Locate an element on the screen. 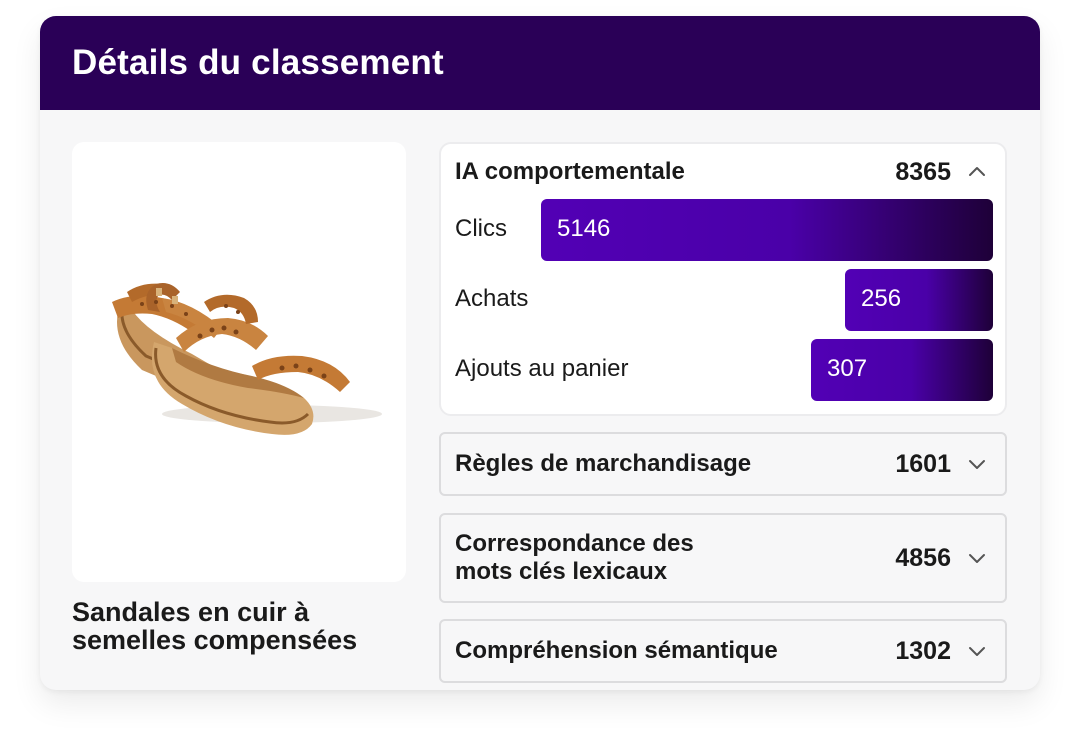 The height and width of the screenshot is (732, 1080). metric-label: Achats is located at coordinates (492, 298).